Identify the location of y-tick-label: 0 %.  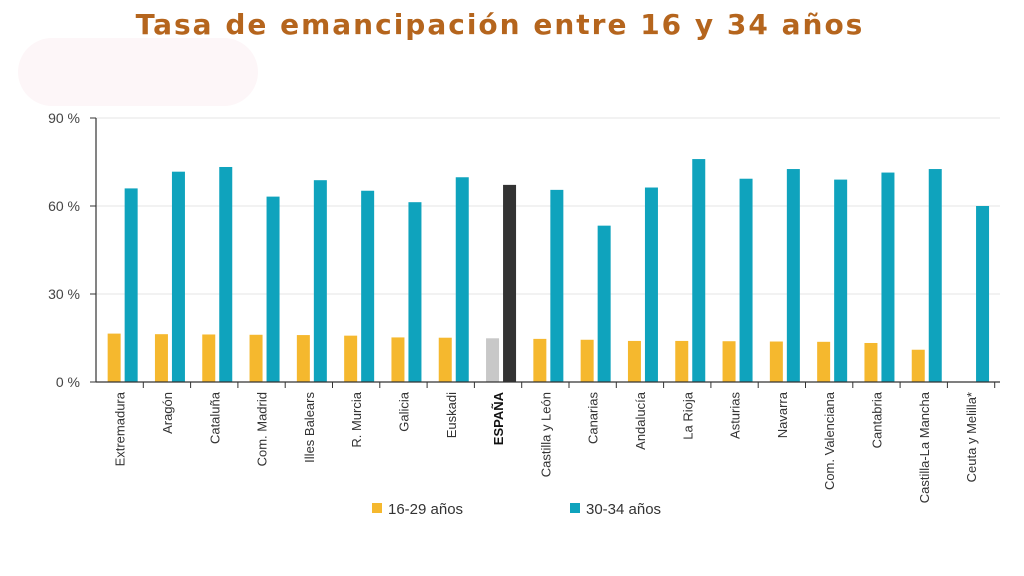
(68, 382).